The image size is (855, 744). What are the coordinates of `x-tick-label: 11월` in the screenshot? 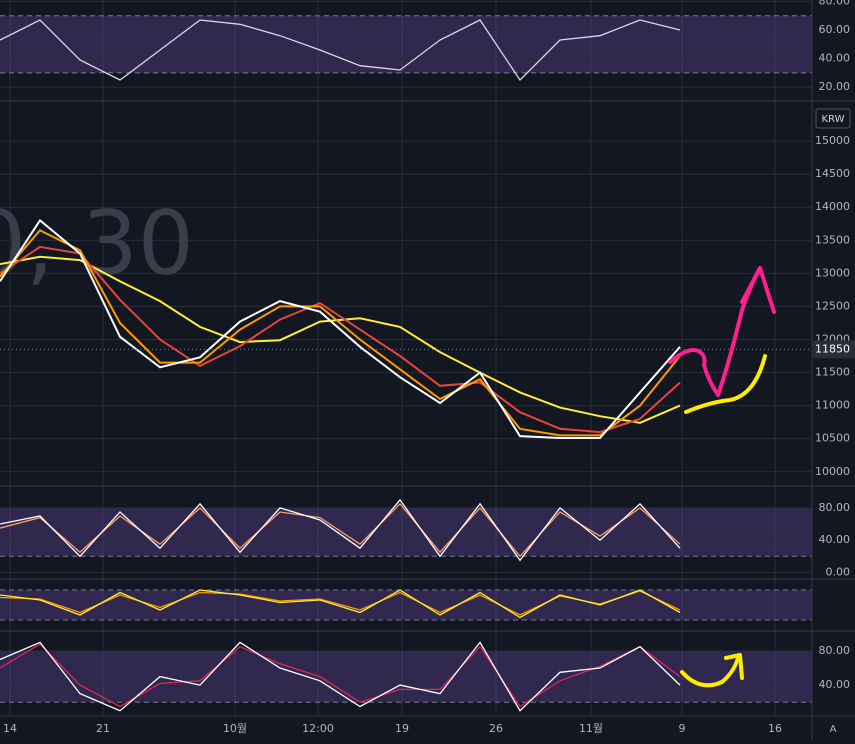 It's located at (591, 728).